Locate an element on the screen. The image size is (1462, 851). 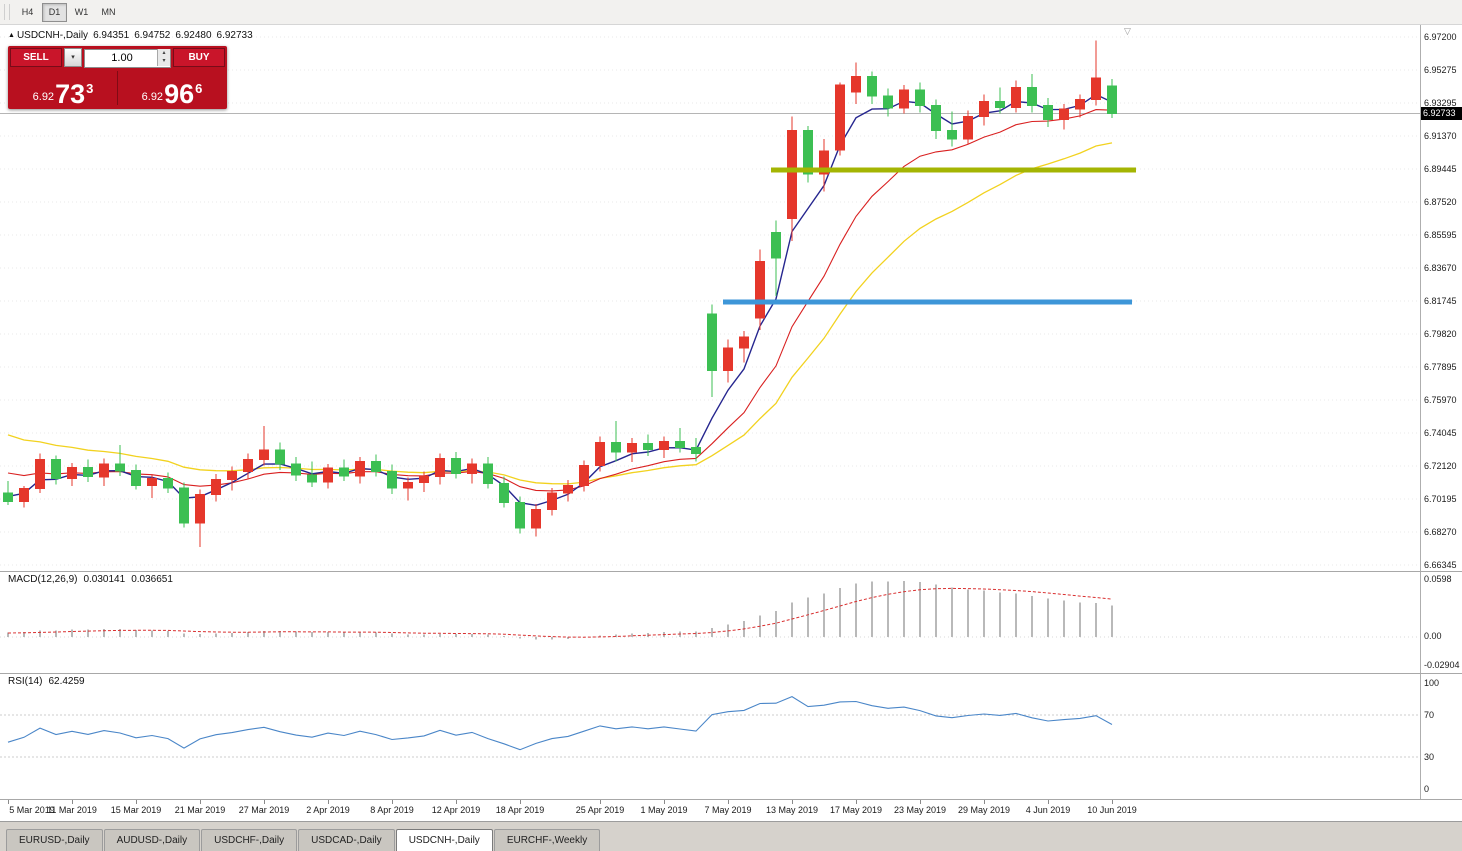
price-scale-label: 6.74045 is located at coordinates (1440, 433).